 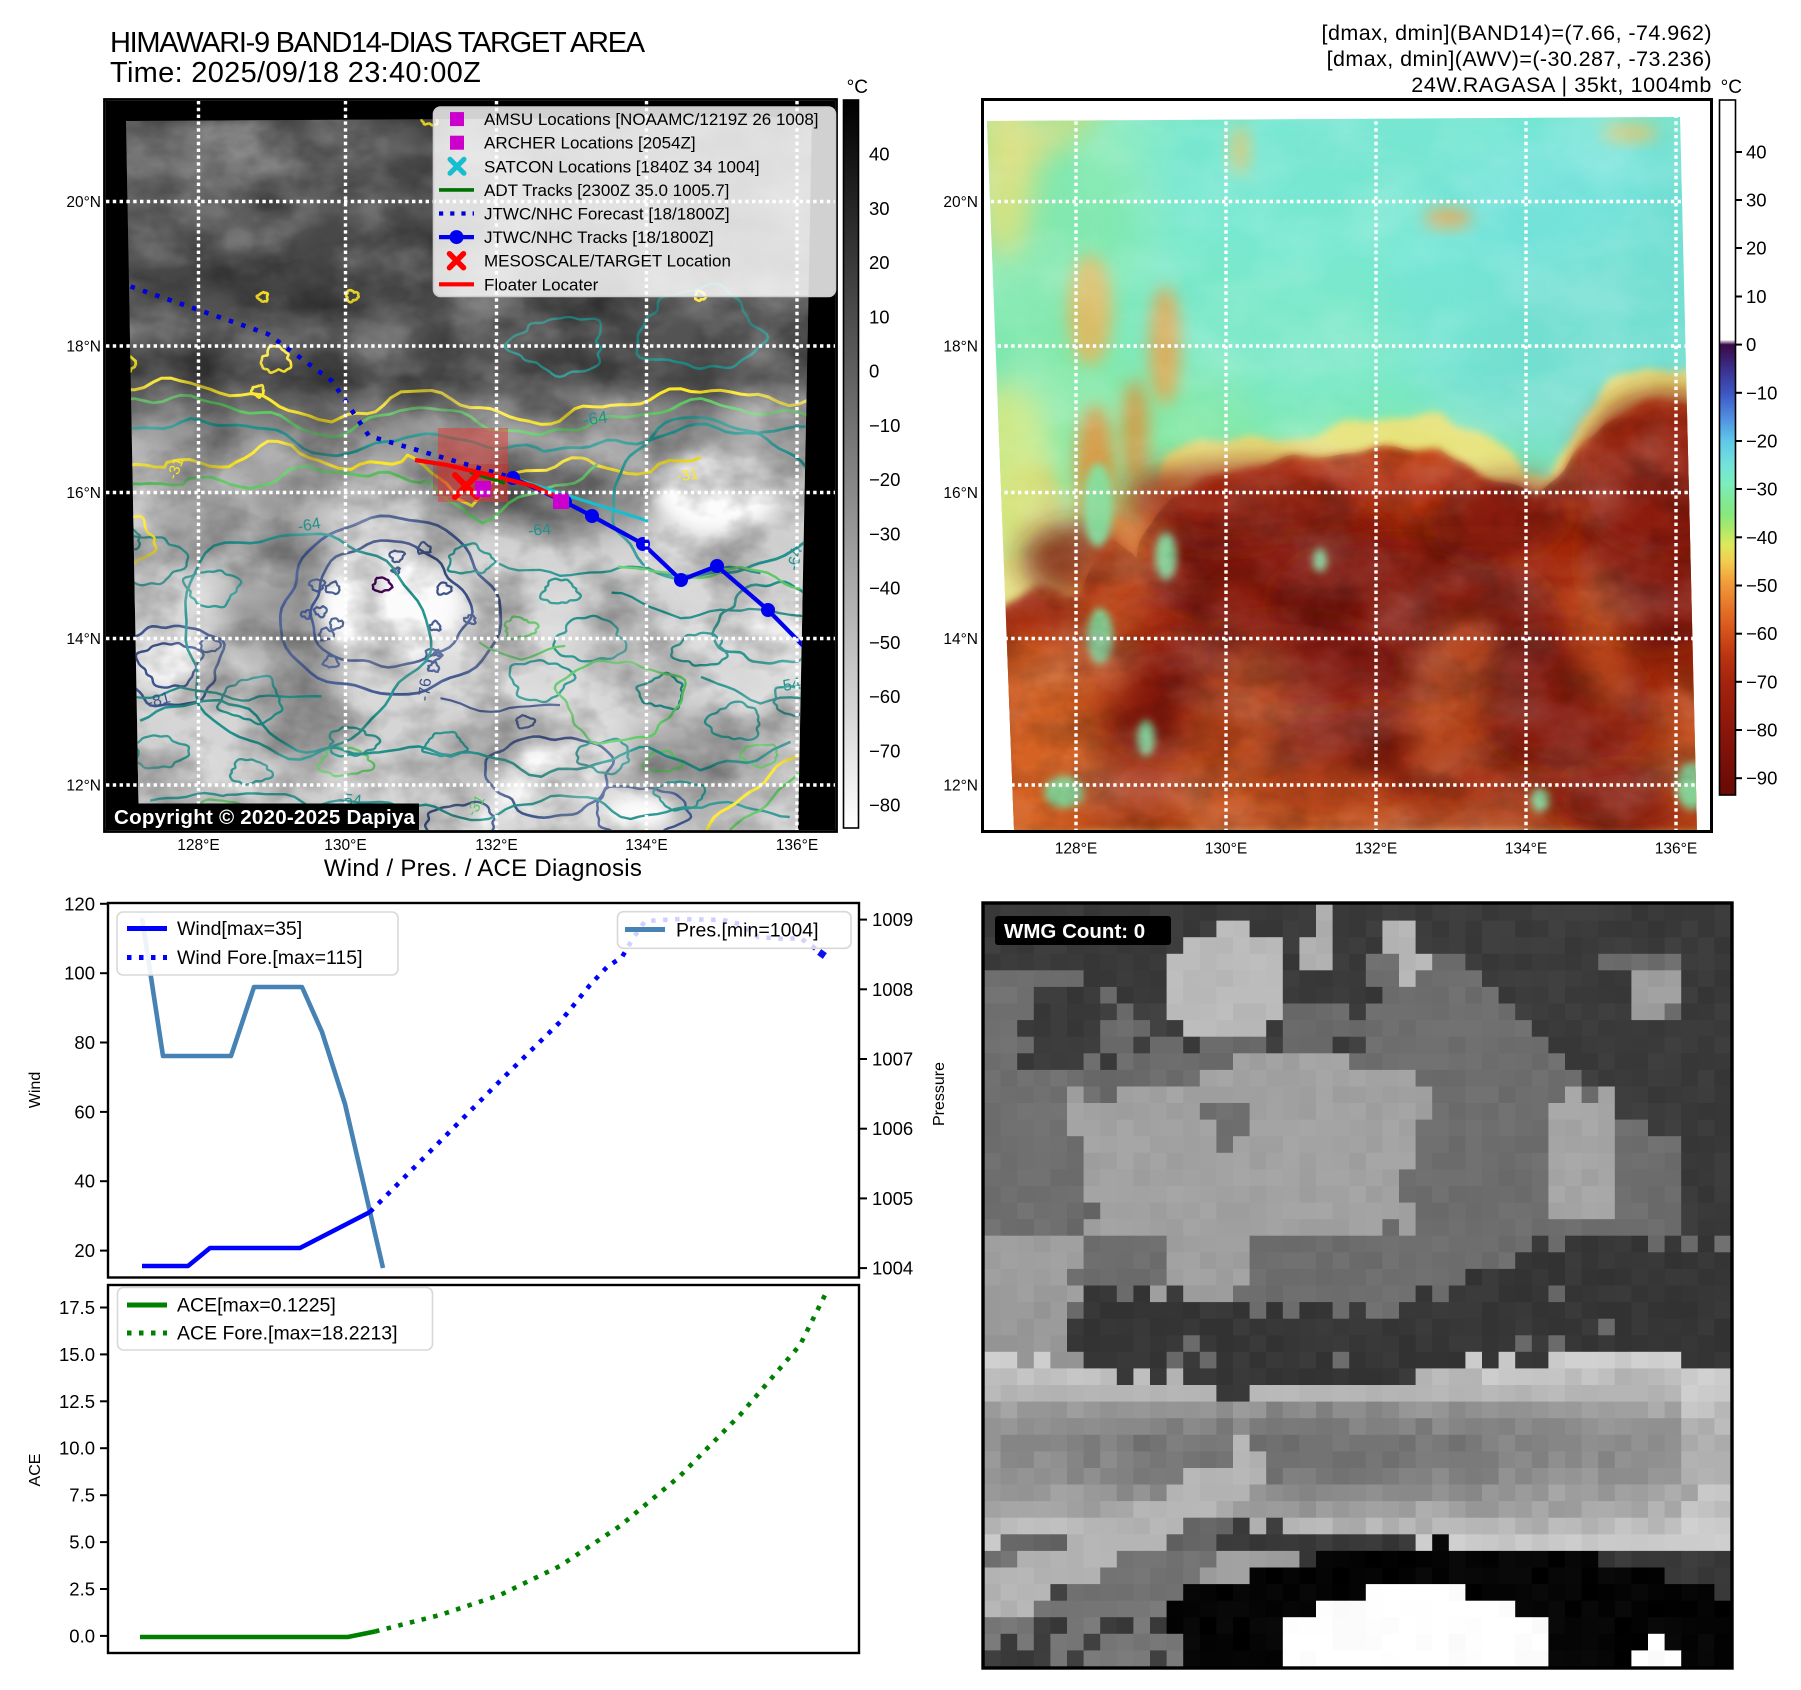 What do you see at coordinates (79, 973) in the screenshot?
I see `svg-text: 100` at bounding box center [79, 973].